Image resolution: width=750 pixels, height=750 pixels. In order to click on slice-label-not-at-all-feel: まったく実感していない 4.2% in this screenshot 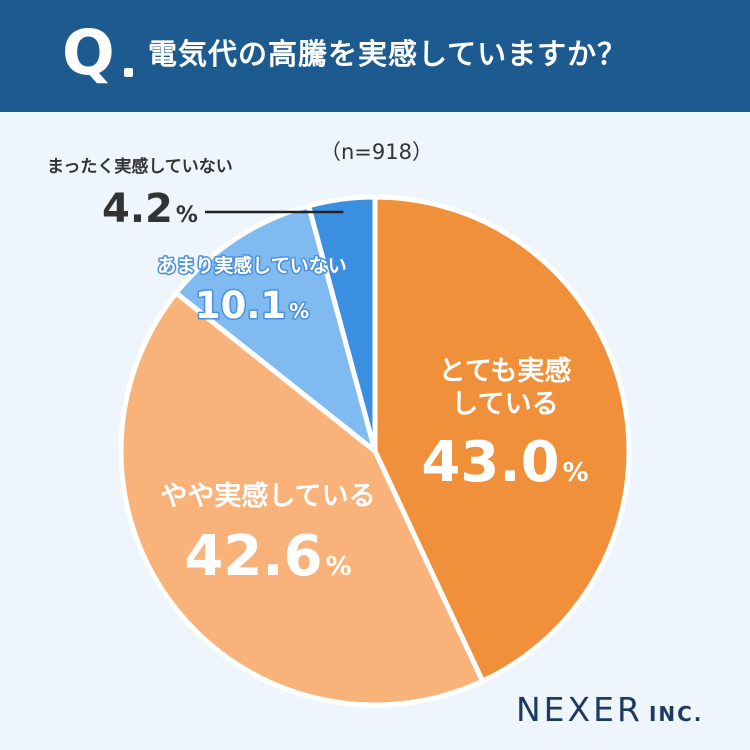, I will do `click(140, 194)`.